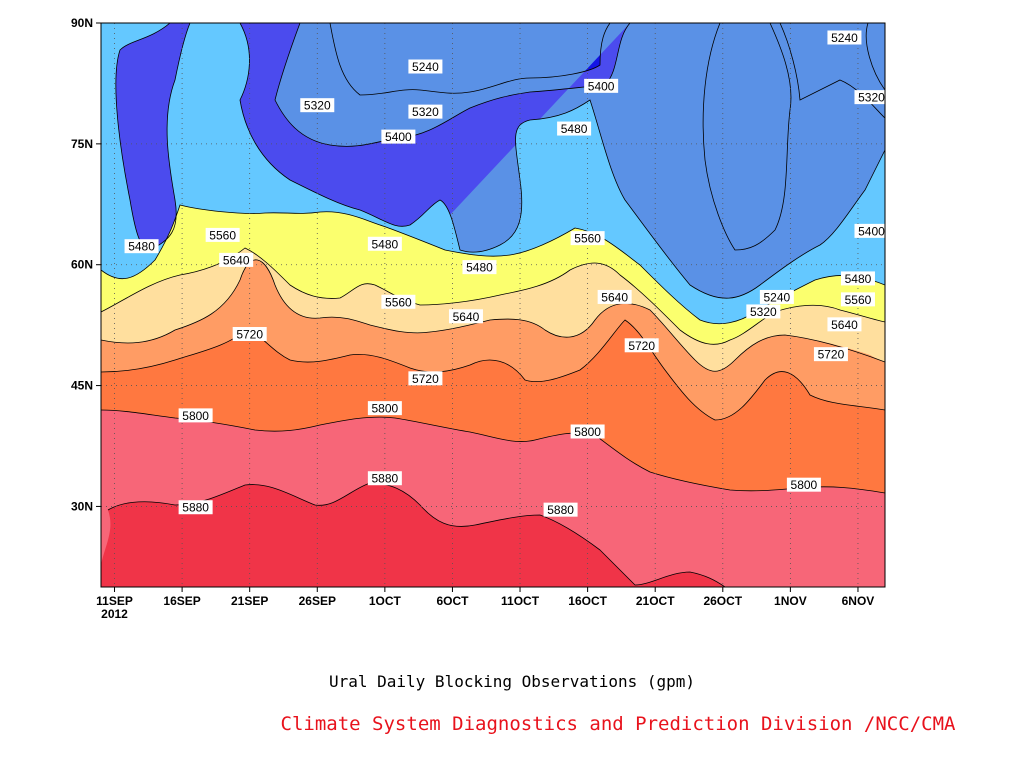 This screenshot has width=1024, height=768. I want to click on chart-caption: Ural Daily Blocking Observations (gpm), so click(512, 681).